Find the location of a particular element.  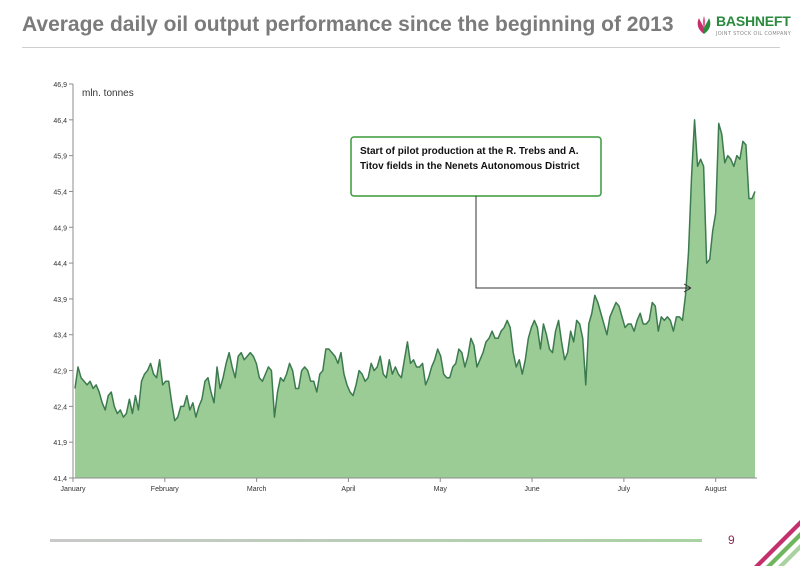

x-tick-label: May is located at coordinates (441, 489).